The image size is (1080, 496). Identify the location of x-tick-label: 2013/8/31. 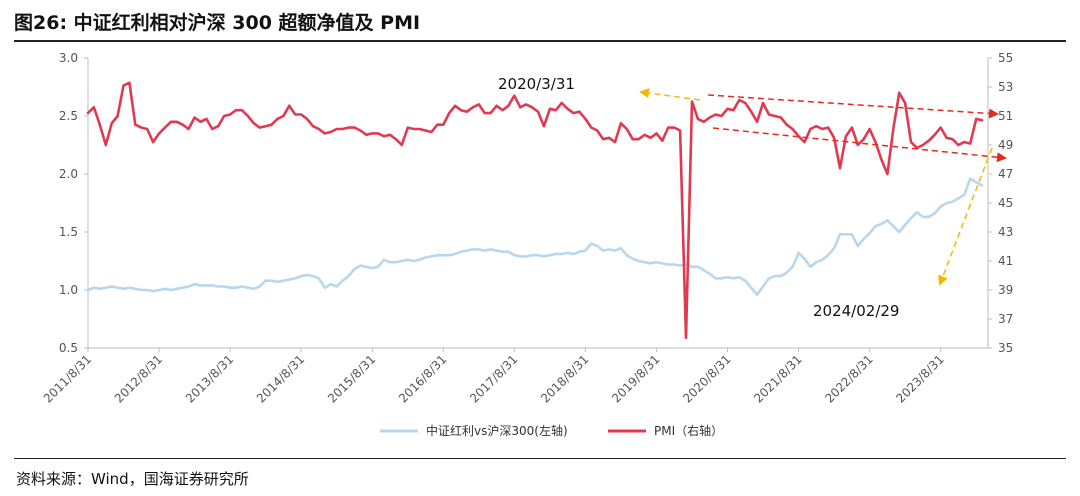
(209, 378).